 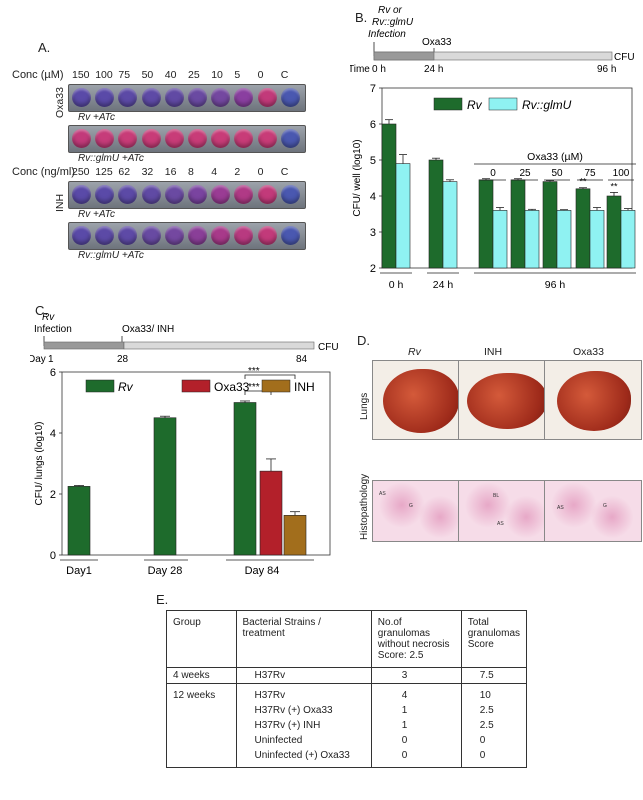 I want to click on significance-mark: ***, so click(x=254, y=387).